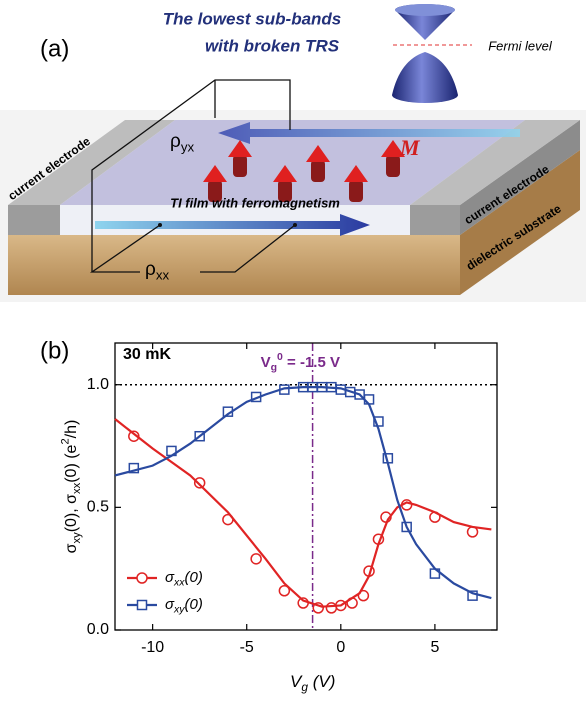 Image resolution: width=586 pixels, height=705 pixels. I want to click on x-axis-label: Vg (V), so click(312, 683).